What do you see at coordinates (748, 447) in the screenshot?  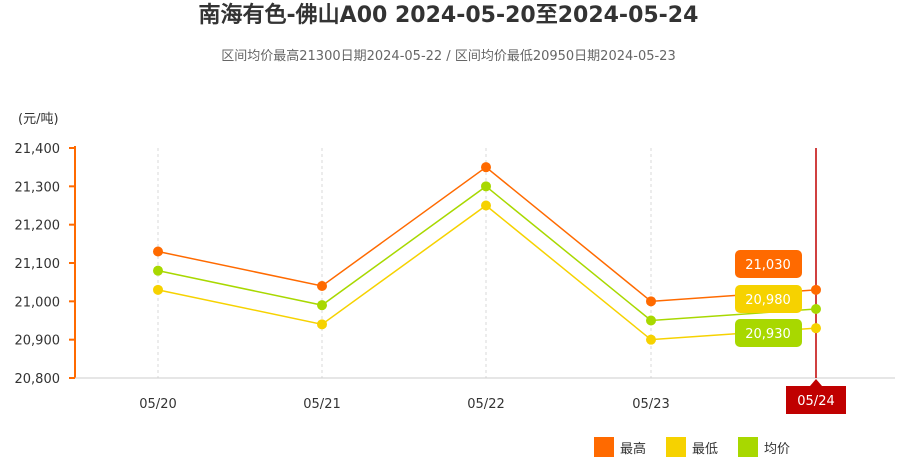 I see `legend-swatch-avg` at bounding box center [748, 447].